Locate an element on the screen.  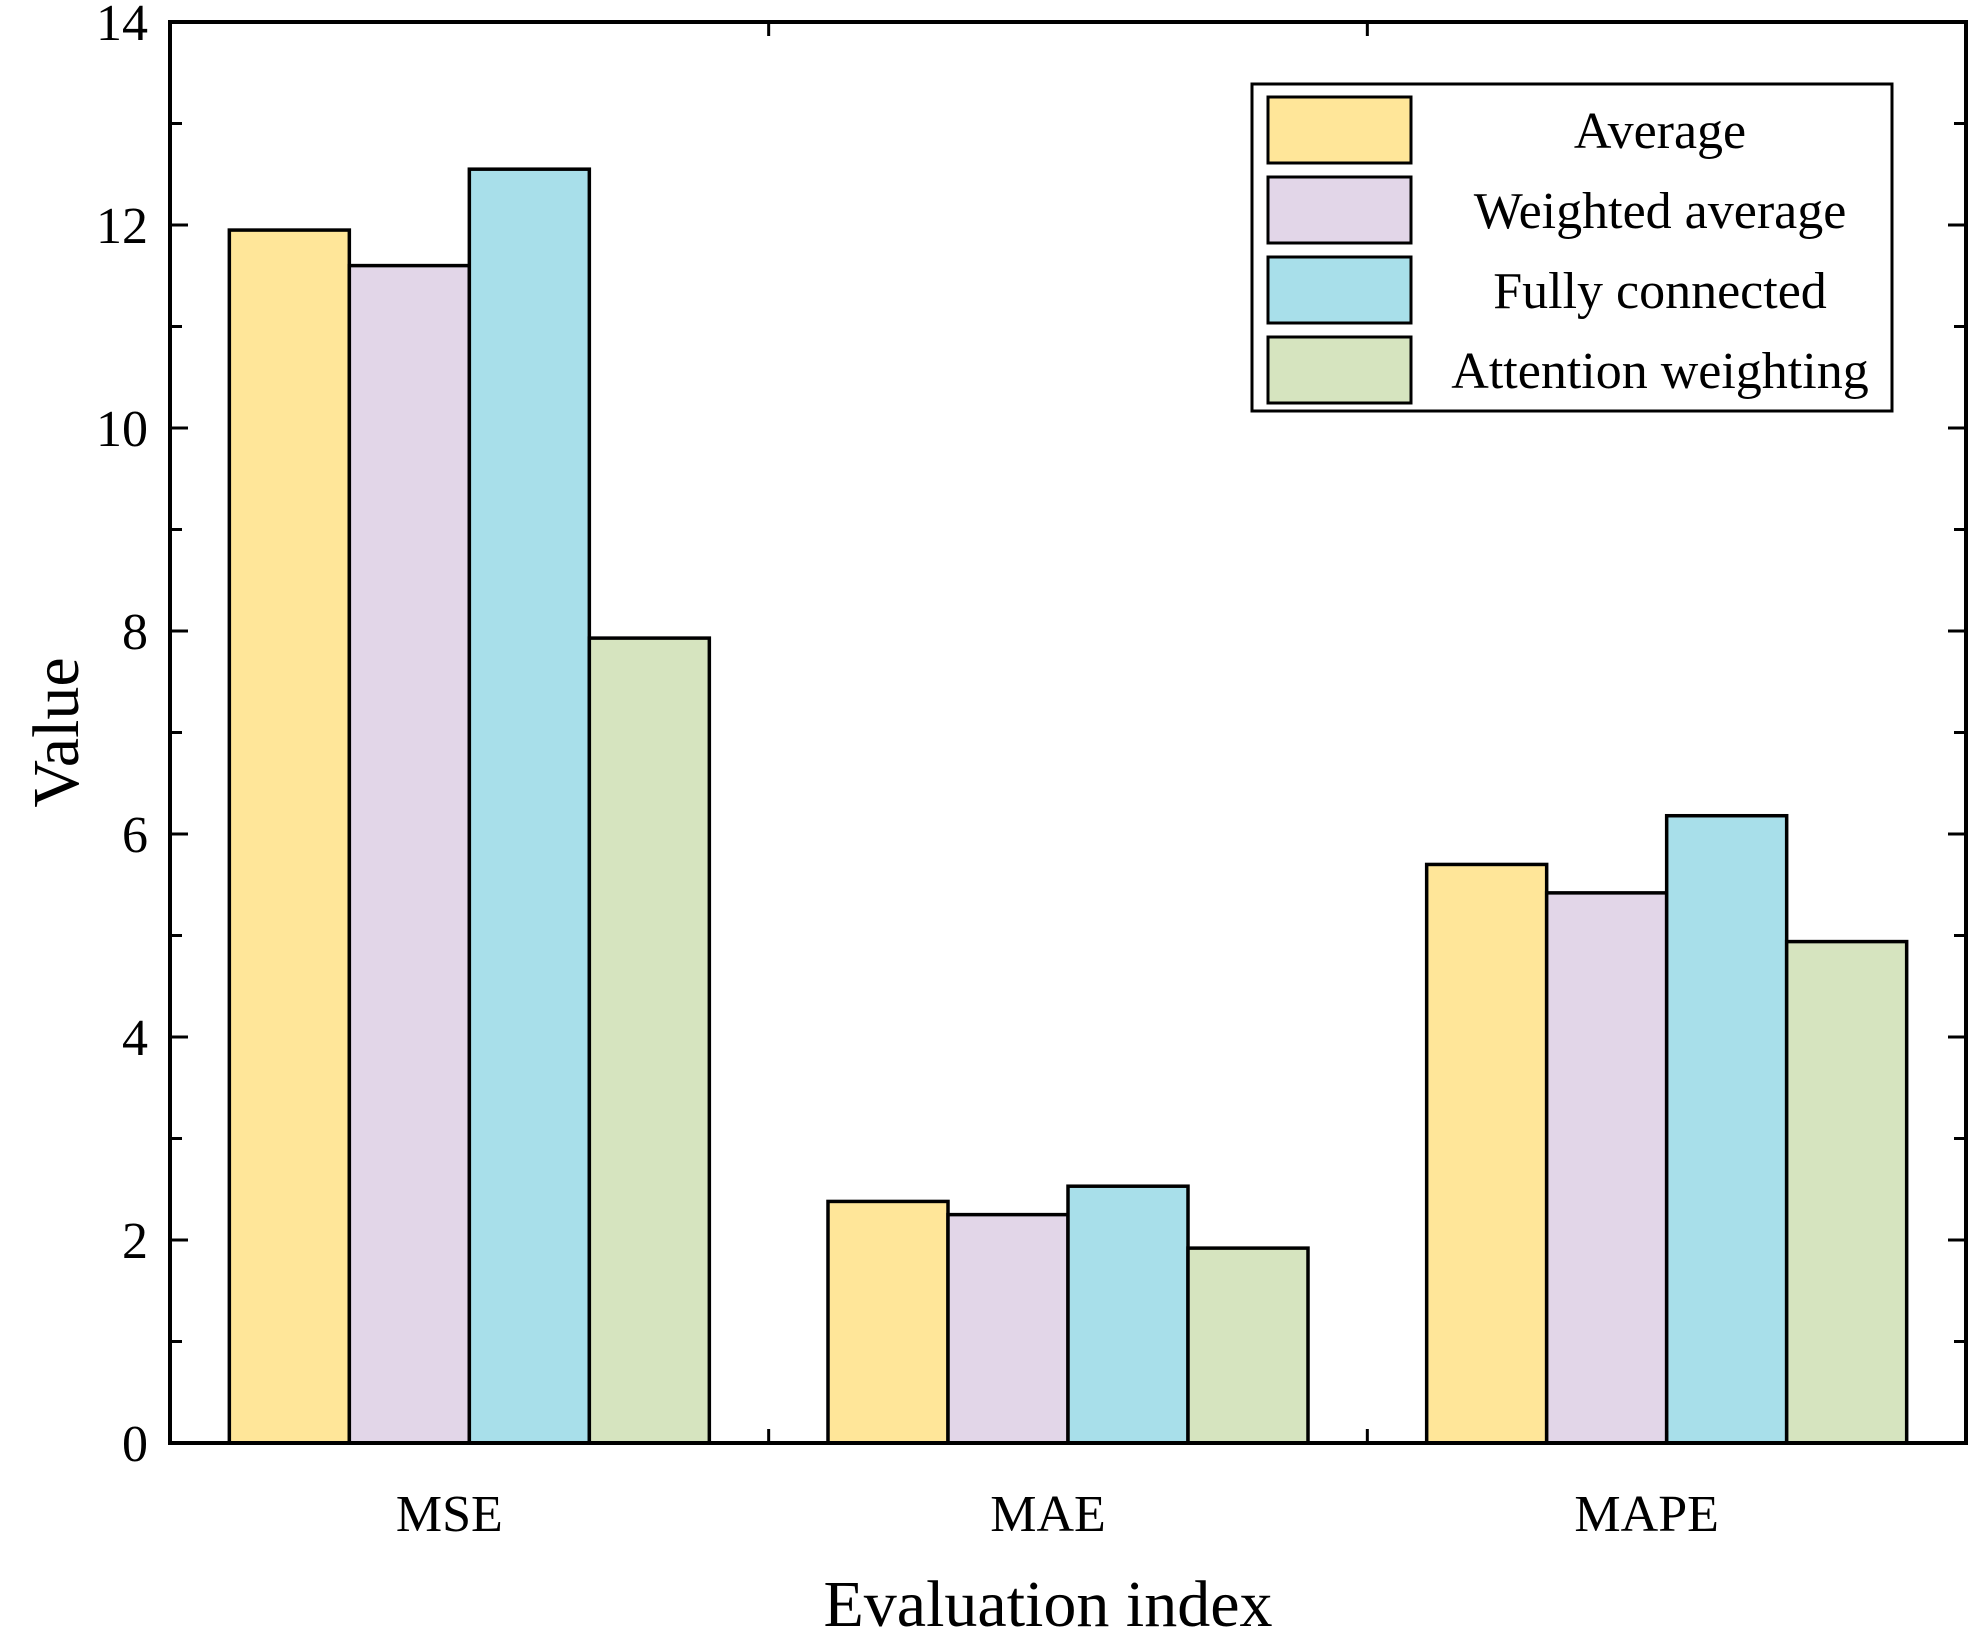
x-tick-label-mse: MSE is located at coordinates (449, 1514).